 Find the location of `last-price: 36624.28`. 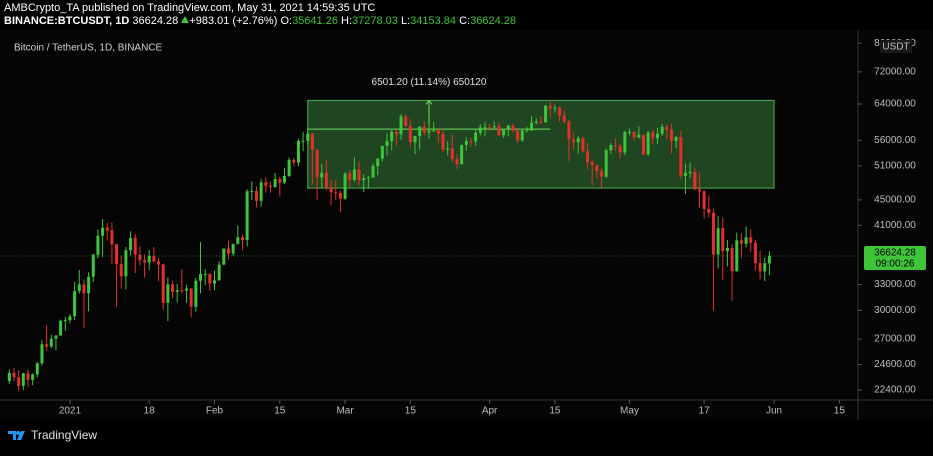

last-price: 36624.28 is located at coordinates (155, 21).